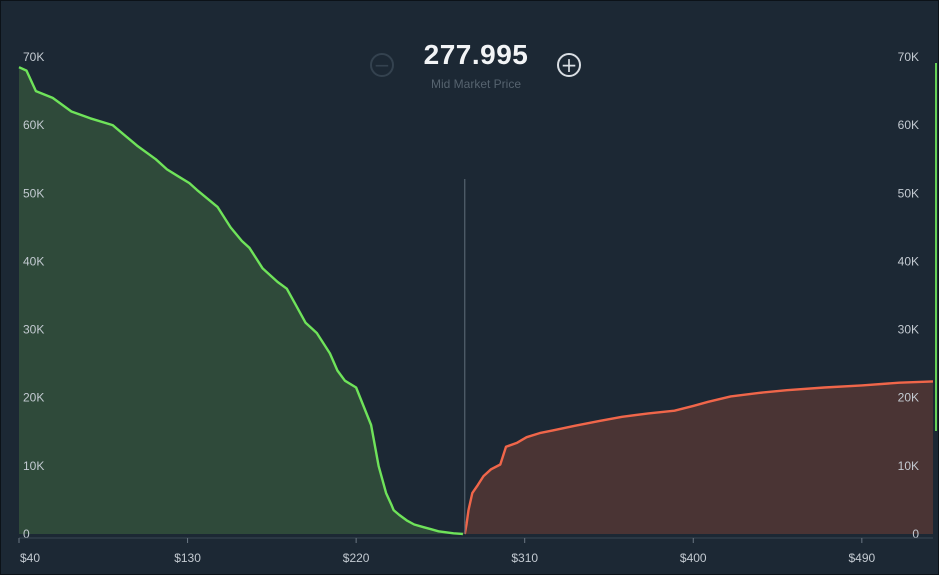 Image resolution: width=939 pixels, height=575 pixels. What do you see at coordinates (33, 57) in the screenshot?
I see `y-tick-label-left: 70K` at bounding box center [33, 57].